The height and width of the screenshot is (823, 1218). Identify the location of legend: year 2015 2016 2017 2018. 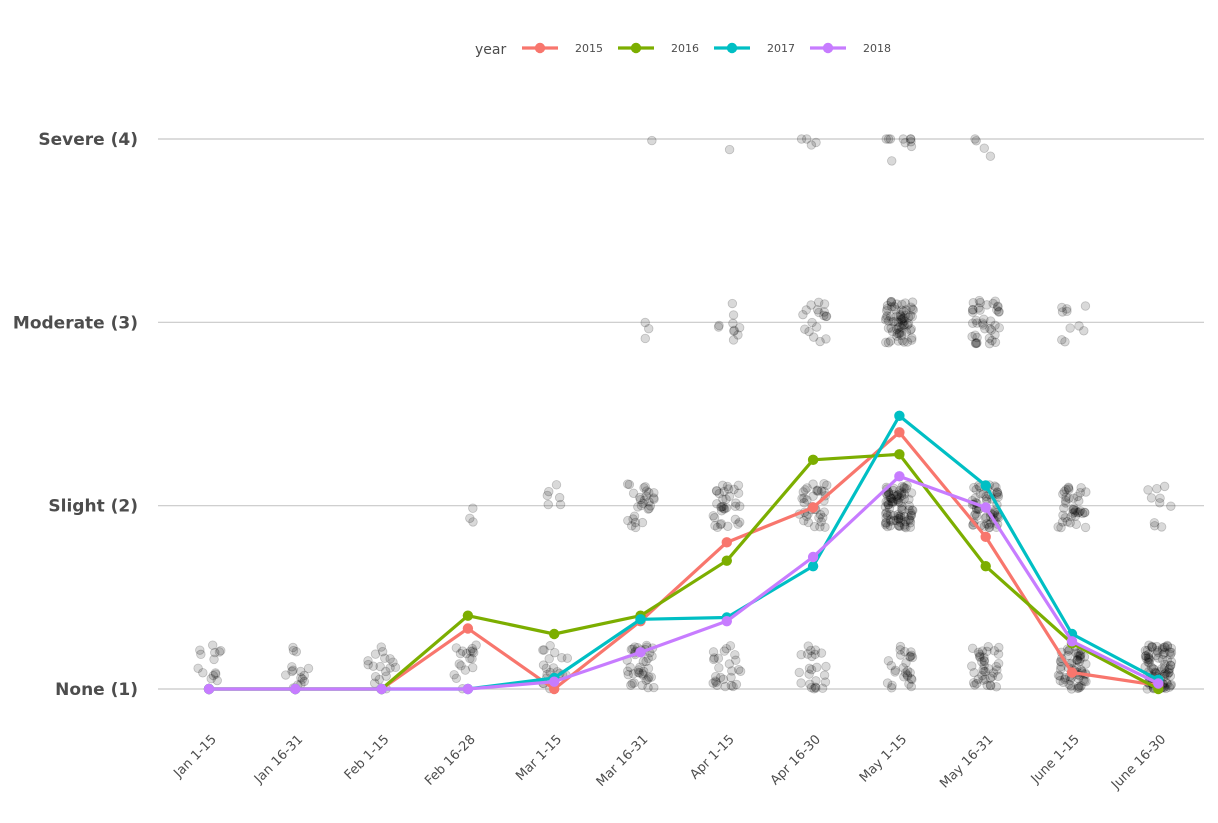
(683, 50).